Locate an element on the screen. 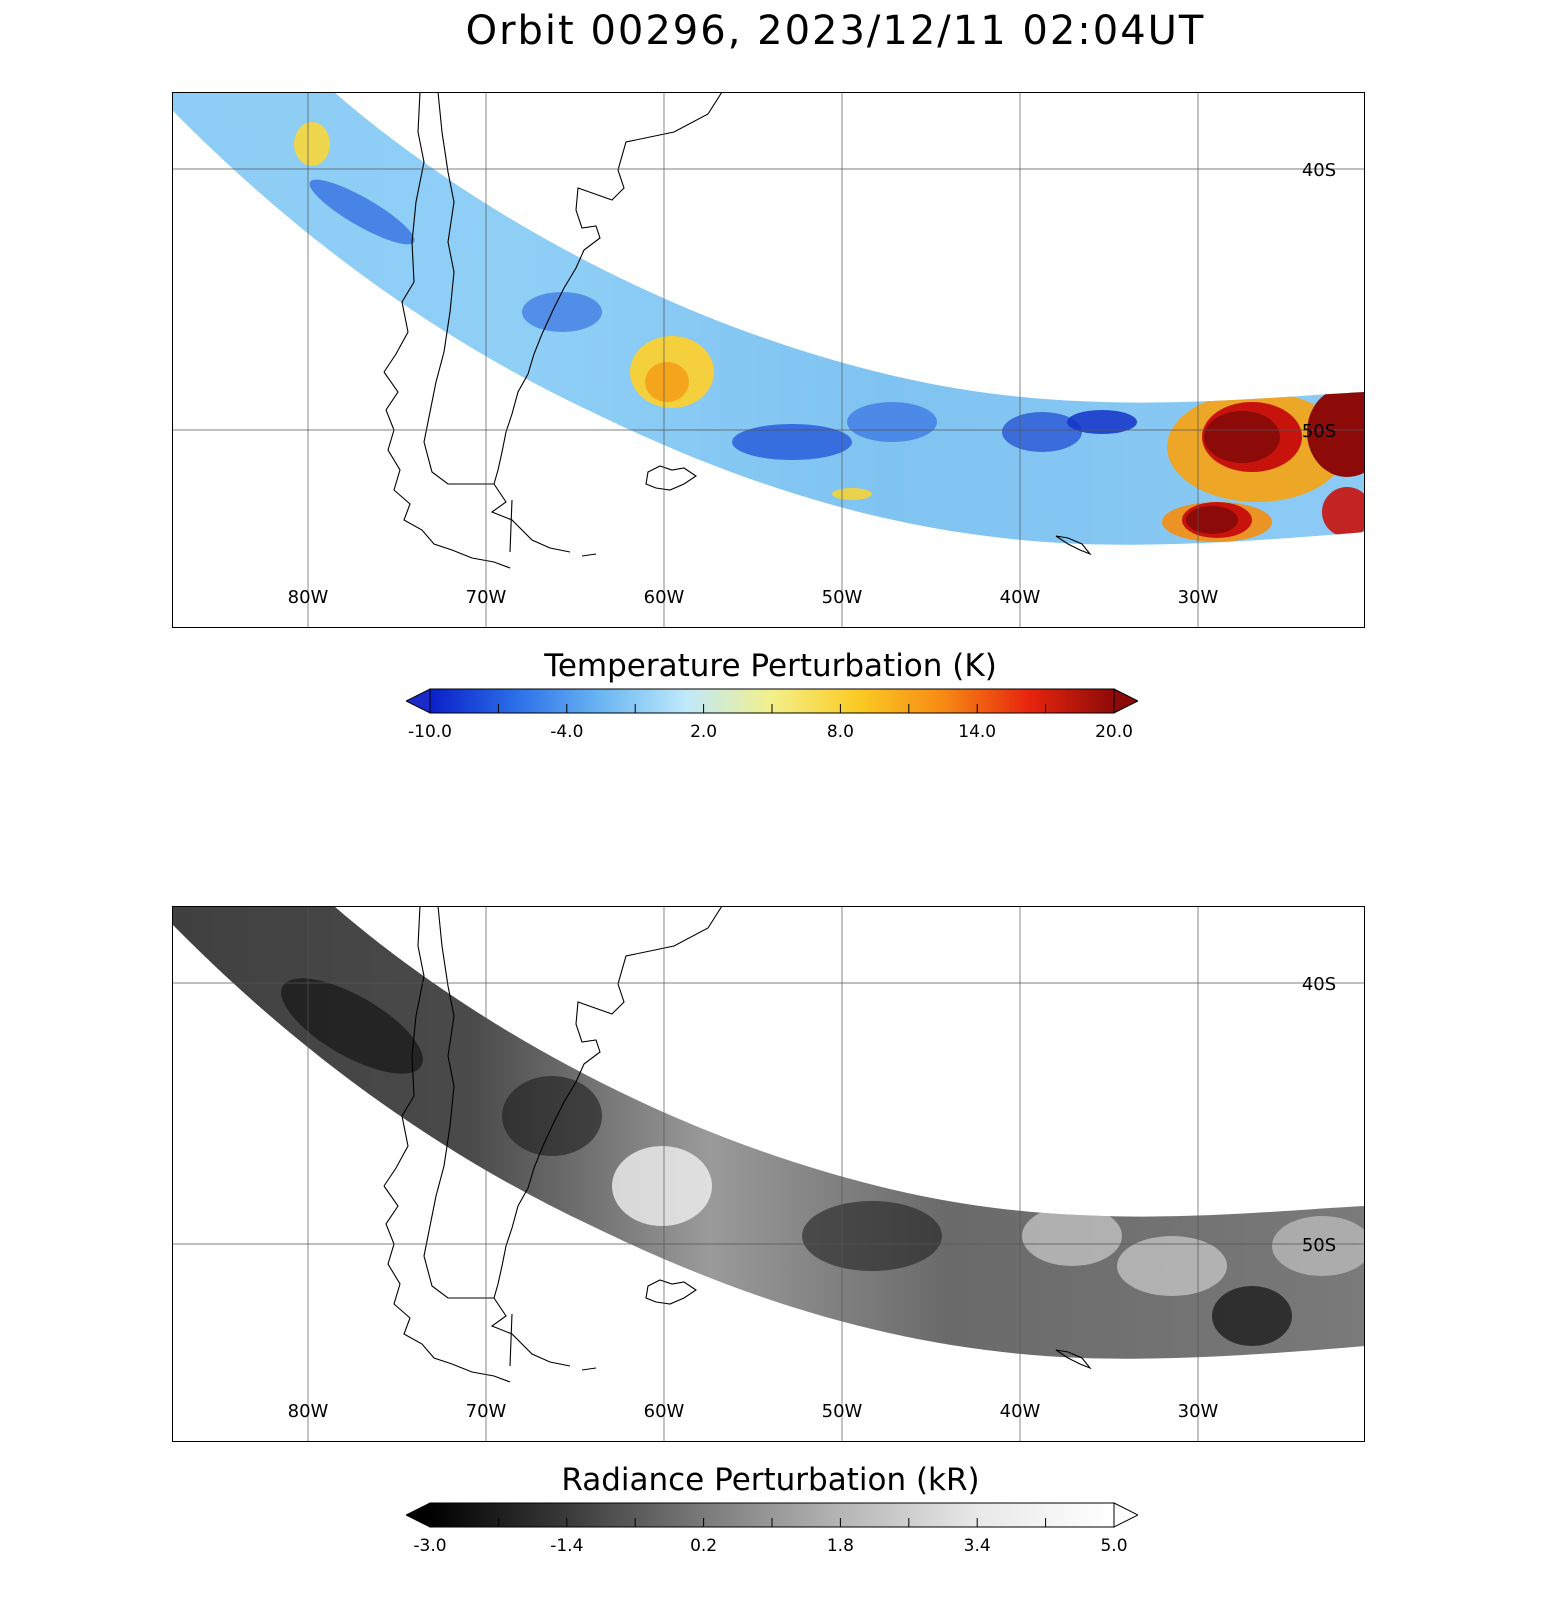 This screenshot has height=1600, width=1541. colorbar-tick-label: 20.0 is located at coordinates (1114, 732).